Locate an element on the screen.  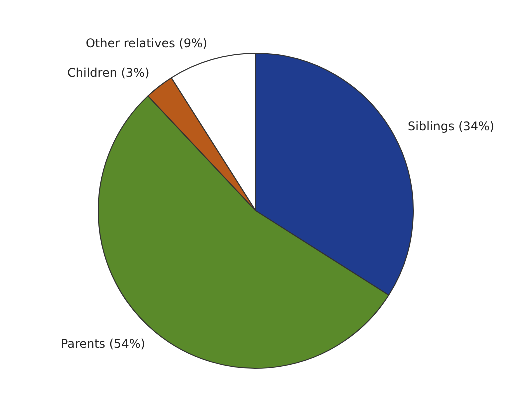
slice-label: Children (3%) is located at coordinates (109, 73).